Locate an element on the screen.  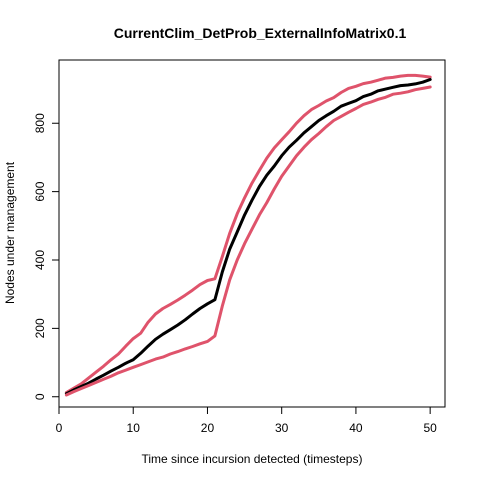
x-tick-label: 30 is located at coordinates (282, 428).